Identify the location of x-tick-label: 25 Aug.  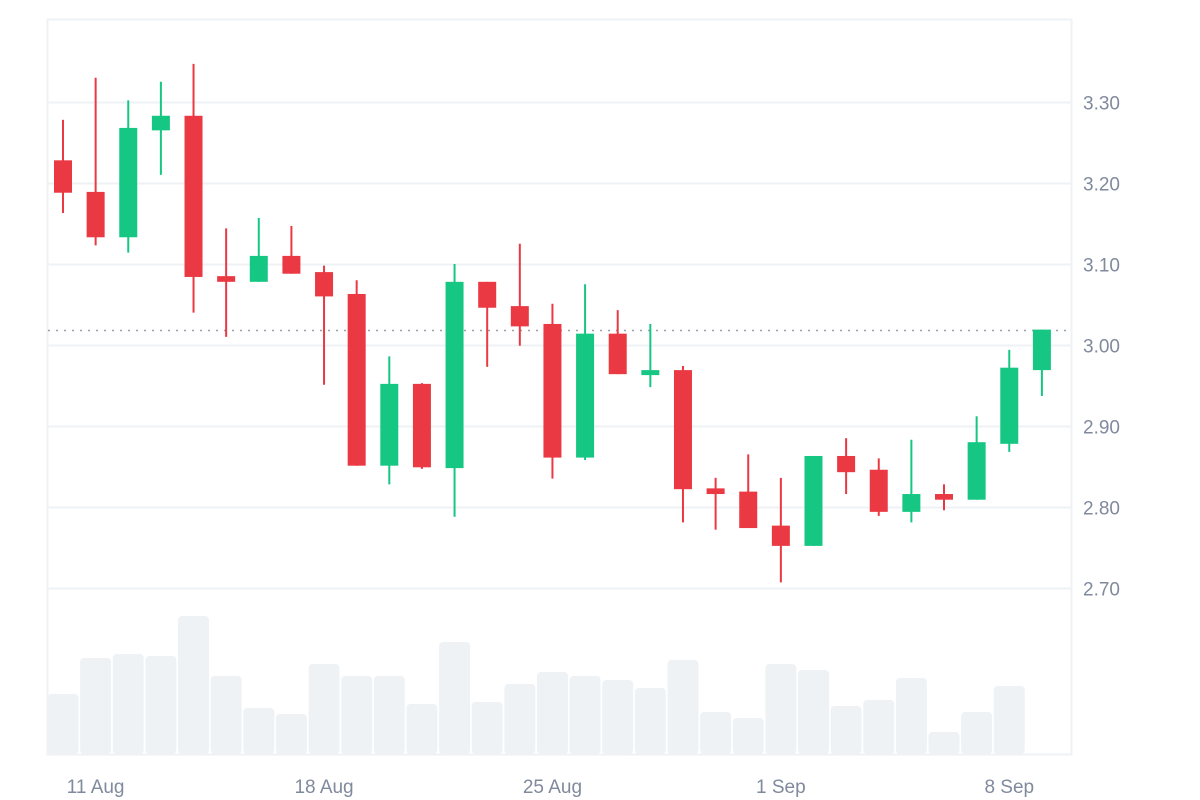
(552, 787).